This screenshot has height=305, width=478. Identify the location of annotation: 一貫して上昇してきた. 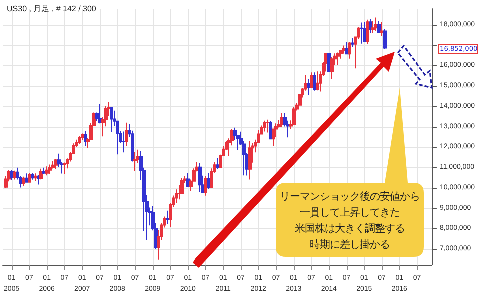
(350, 213).